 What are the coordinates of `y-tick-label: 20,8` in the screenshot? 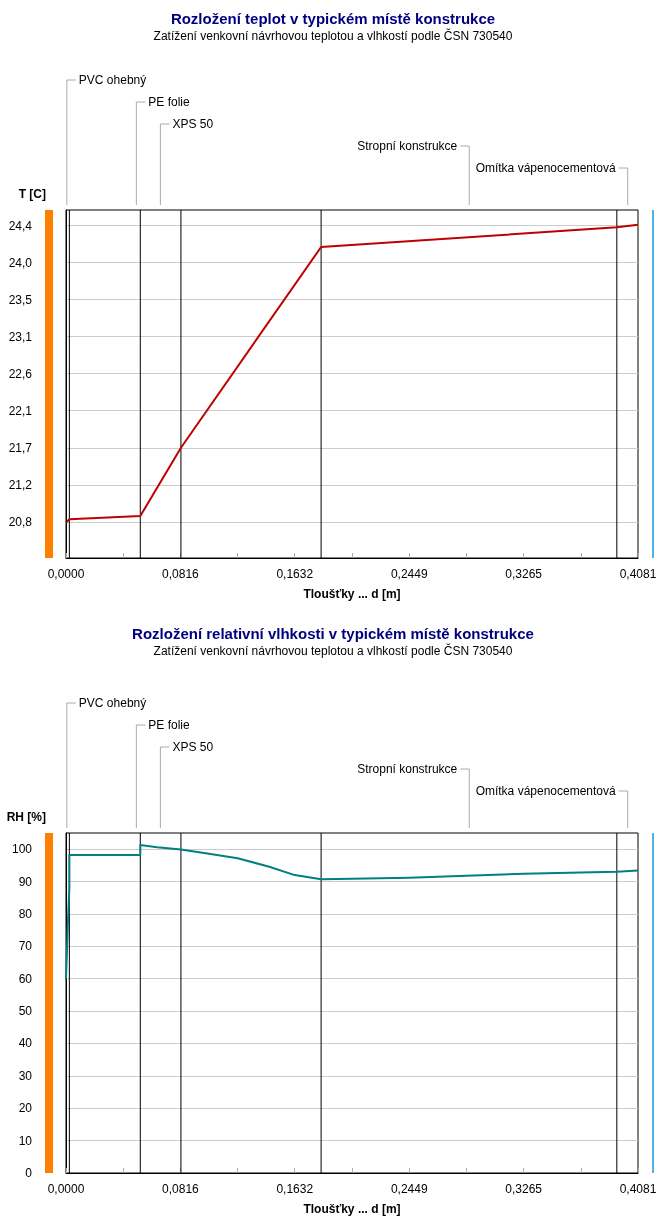 It's located at (20, 521).